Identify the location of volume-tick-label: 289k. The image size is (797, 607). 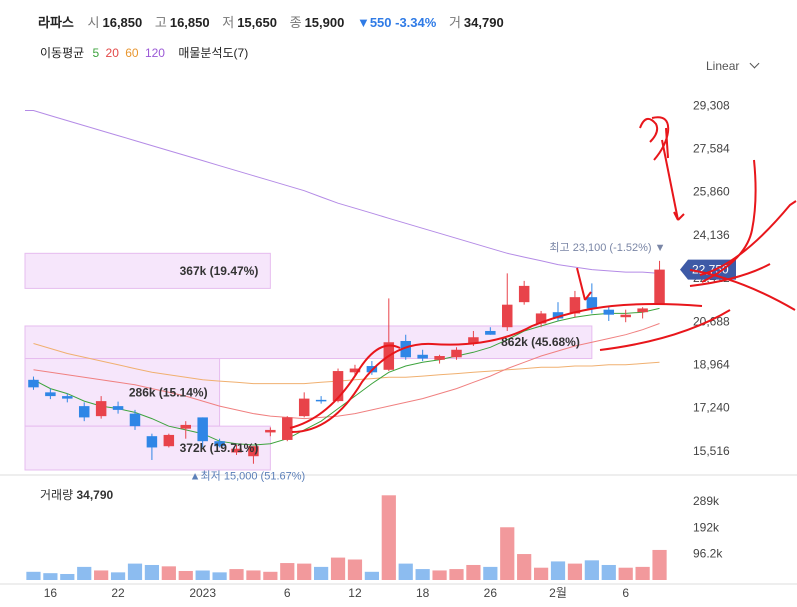
(706, 501).